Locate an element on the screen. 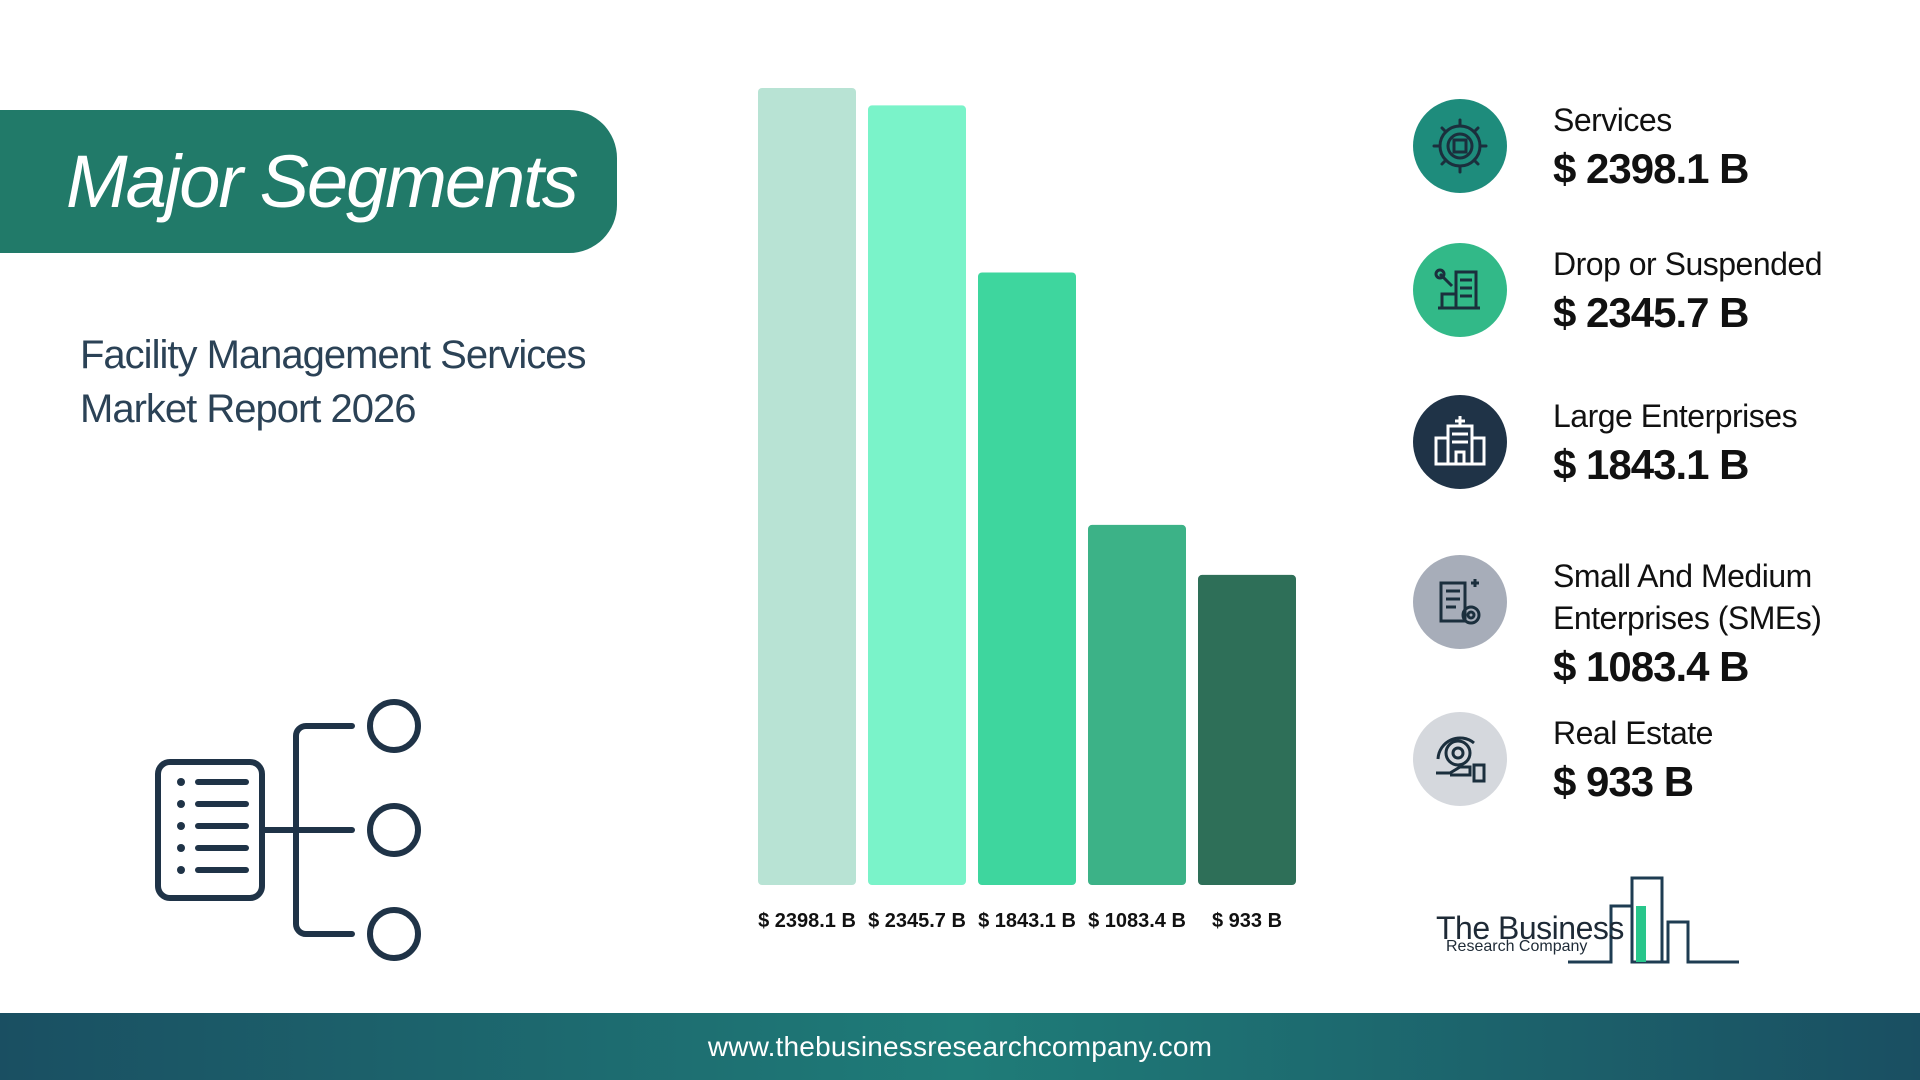 The image size is (1920, 1080). segment-value: $ 2345.7 B is located at coordinates (1651, 312).